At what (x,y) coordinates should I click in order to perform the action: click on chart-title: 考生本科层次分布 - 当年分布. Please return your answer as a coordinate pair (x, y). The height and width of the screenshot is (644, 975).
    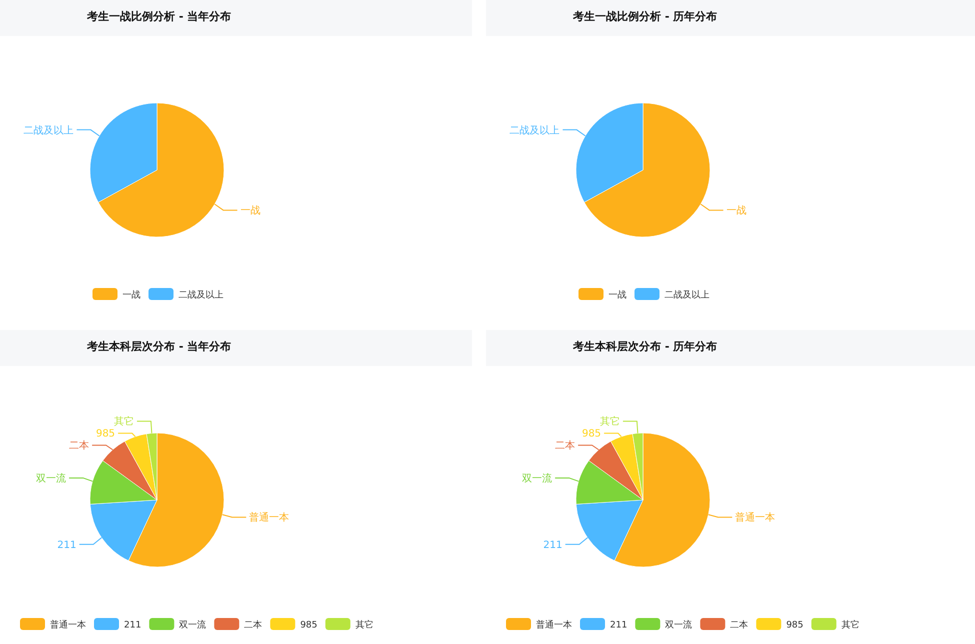
    Looking at the image, I should click on (159, 346).